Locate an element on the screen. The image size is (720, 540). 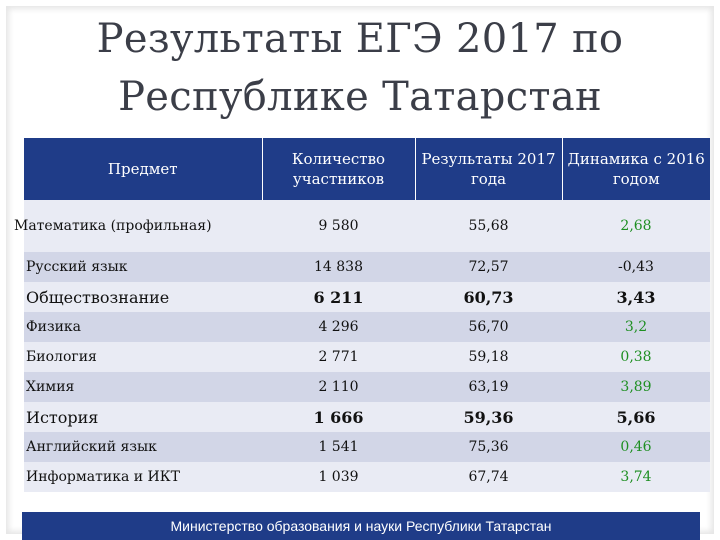
dynamics-cell: 3,74 is located at coordinates (636, 477).